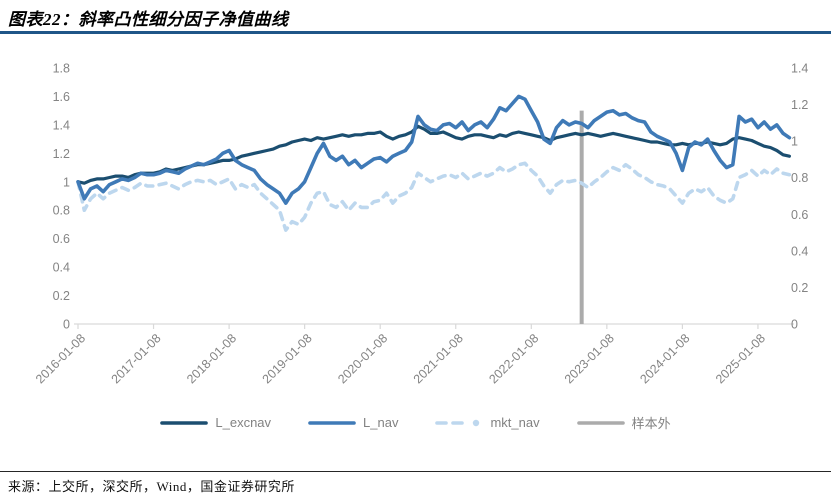 This screenshot has width=831, height=499. I want to click on x-axis-tick-label: 2023-01-08, so click(589, 358).